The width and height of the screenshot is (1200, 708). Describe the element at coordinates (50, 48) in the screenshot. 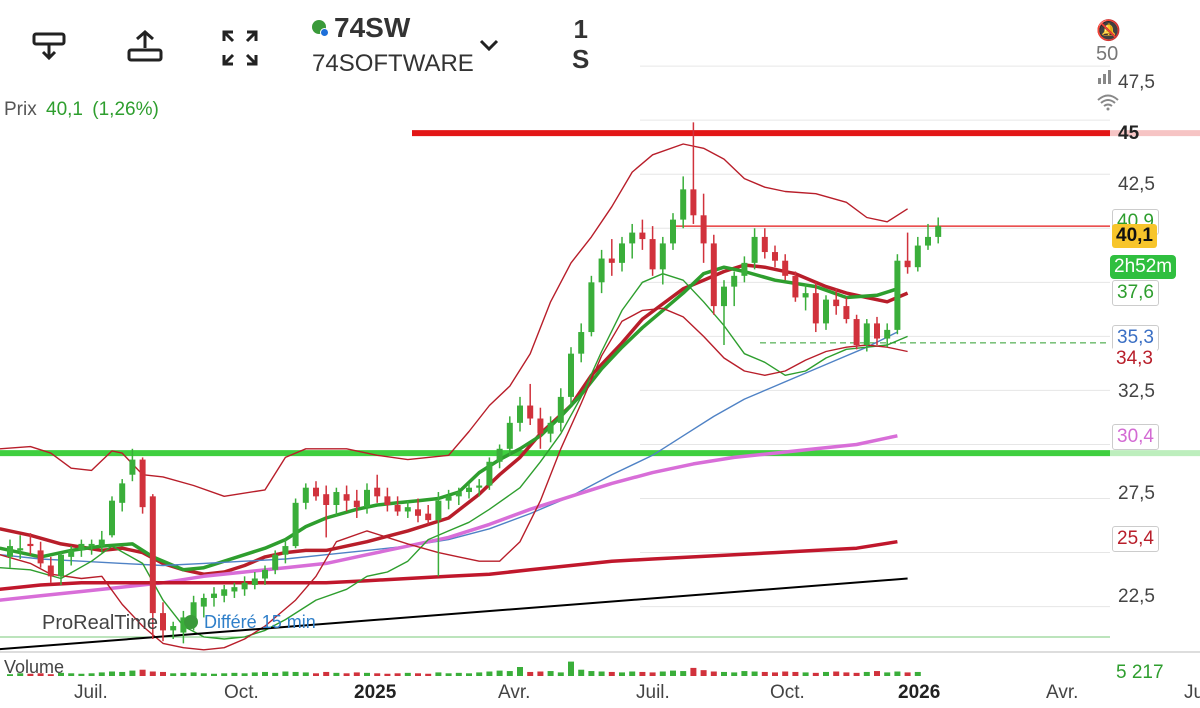

I see `drawing-tool-icon` at that location.